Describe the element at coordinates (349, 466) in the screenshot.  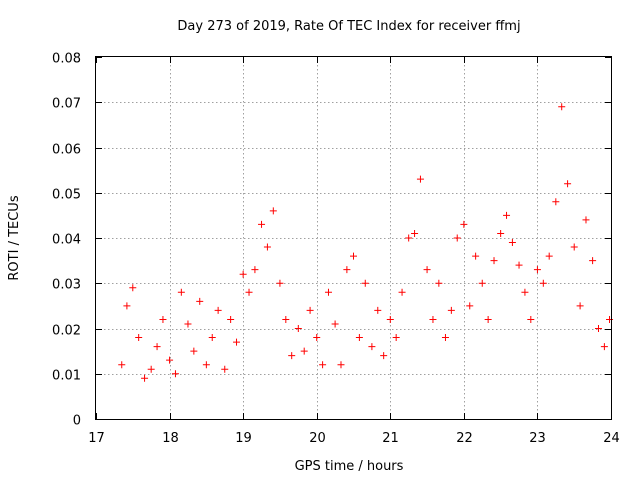
I see `x-axis-label: GPS time / hours` at that location.